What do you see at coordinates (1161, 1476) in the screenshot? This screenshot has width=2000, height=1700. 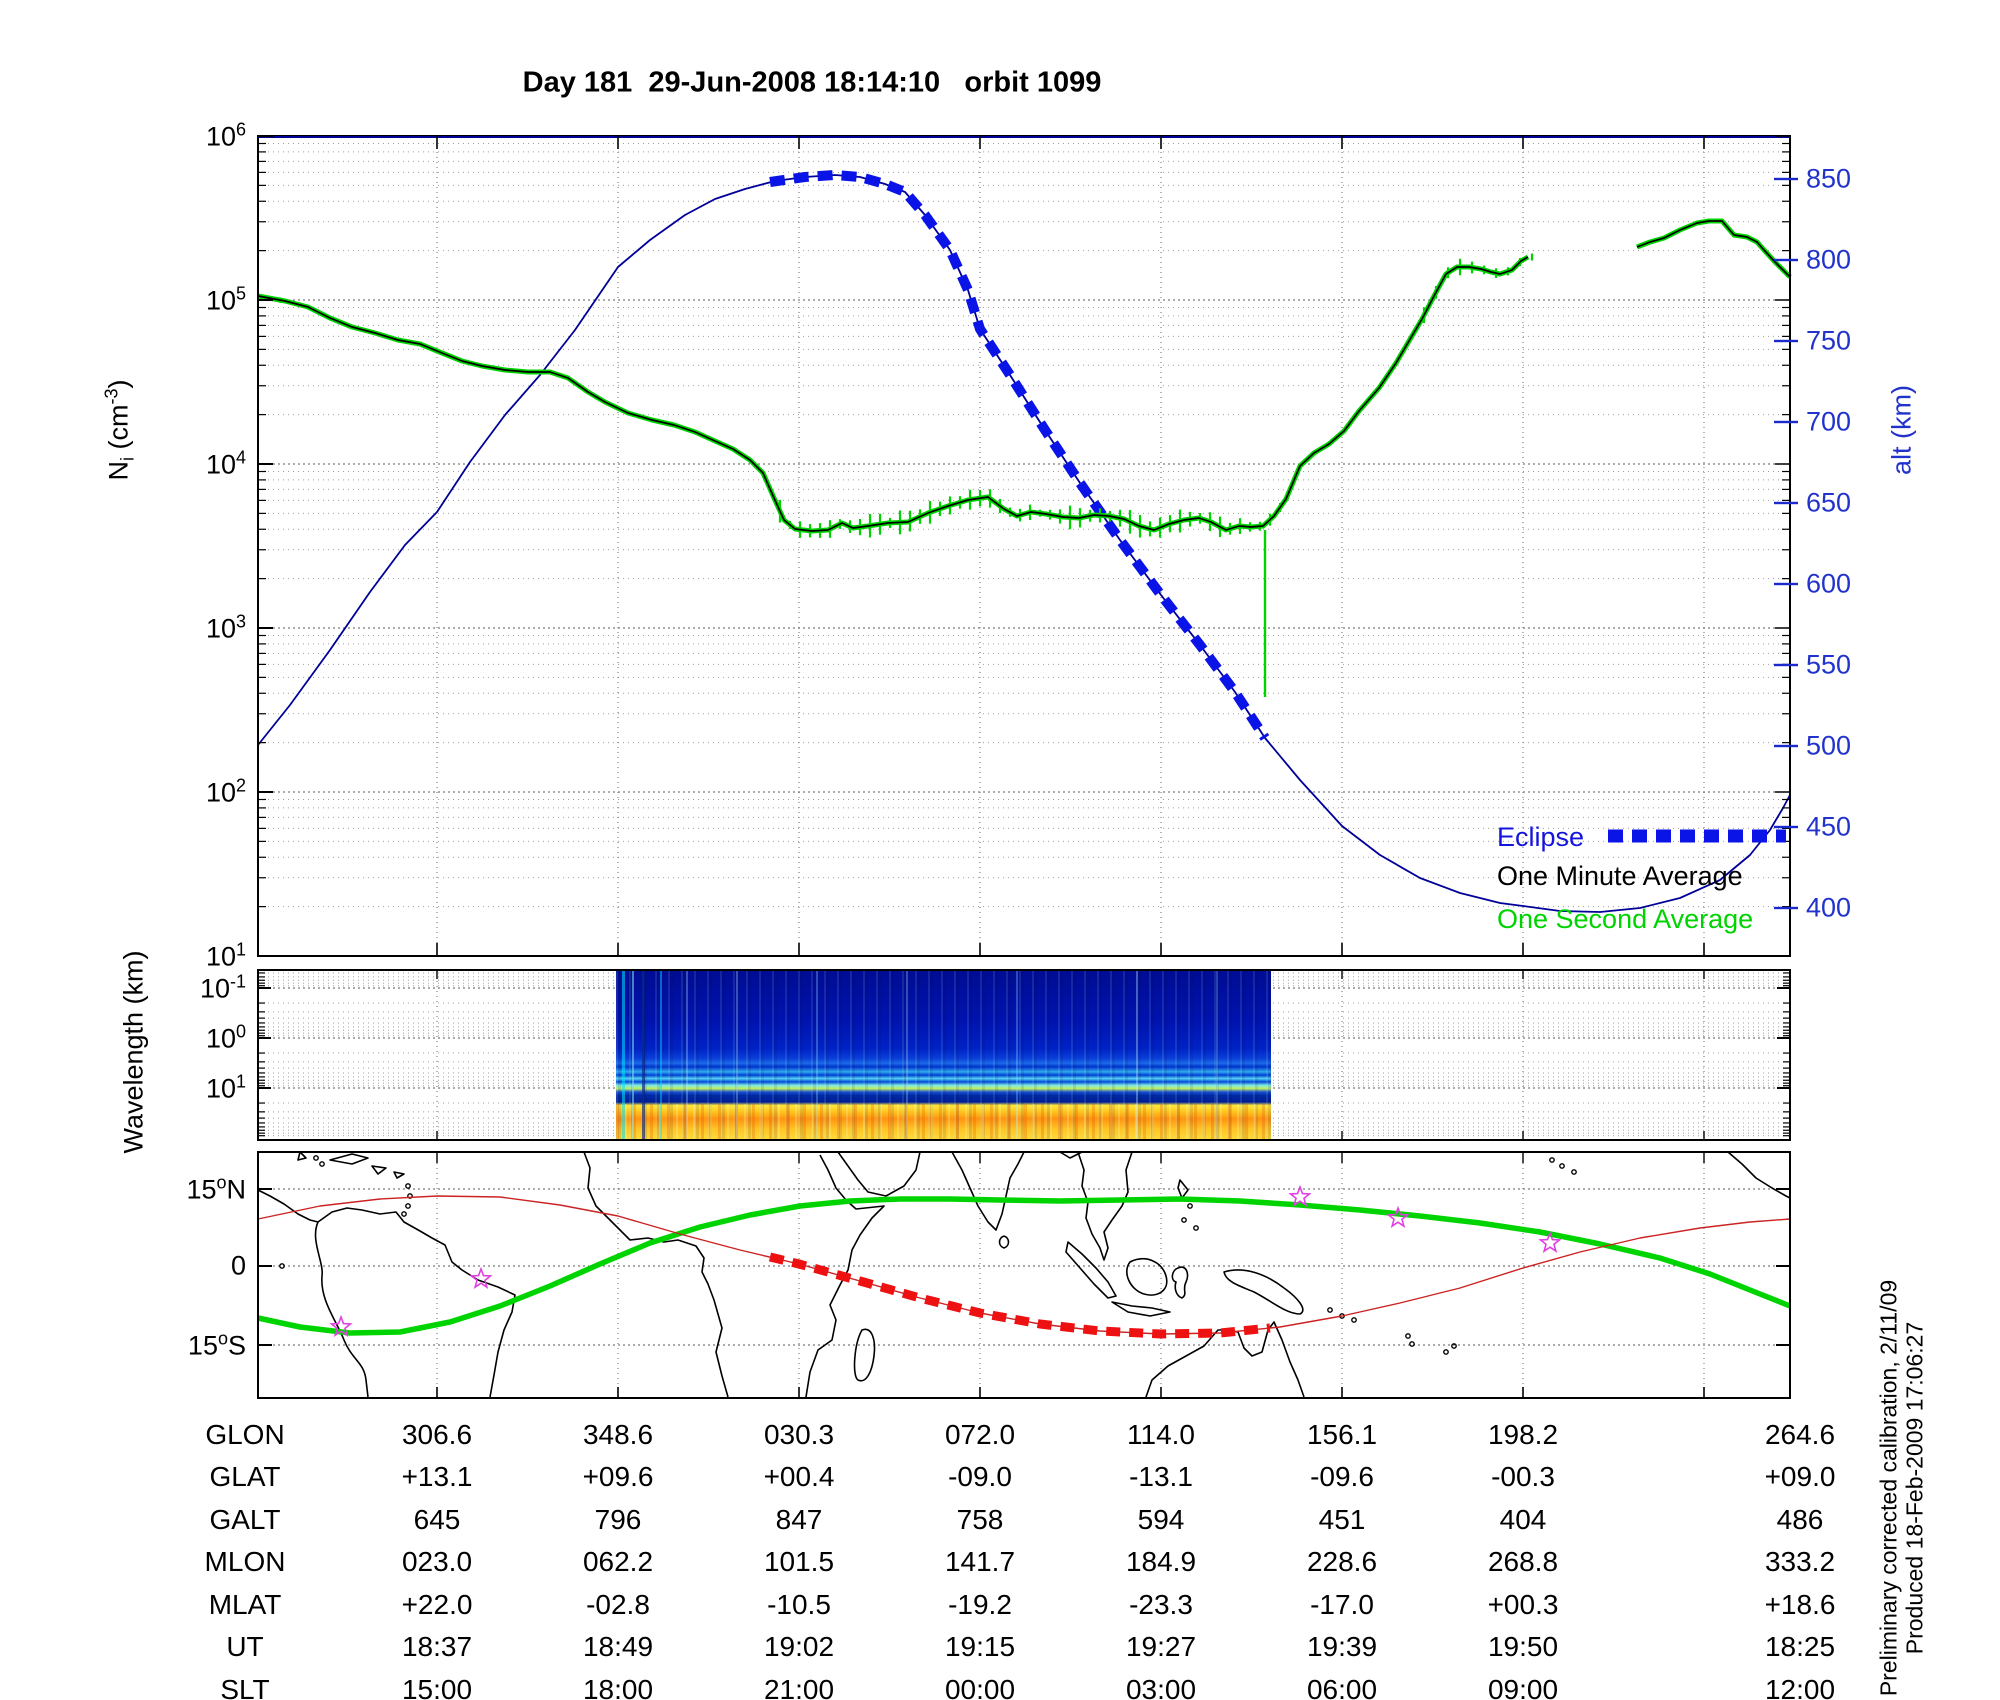 I see `table-cell: -13.1` at bounding box center [1161, 1476].